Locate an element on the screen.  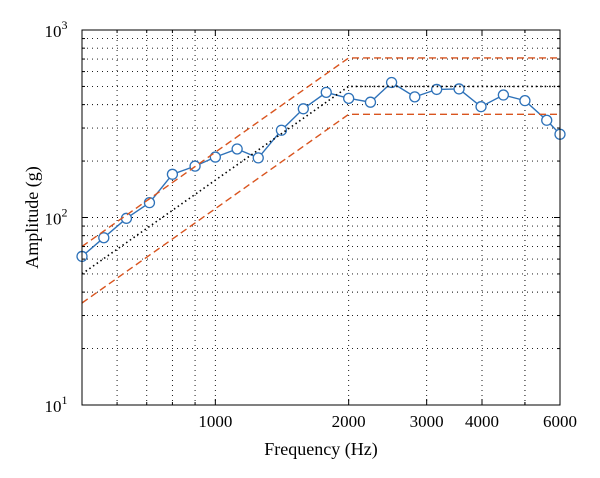
x-tick-label: 1000 is located at coordinates (215, 421).